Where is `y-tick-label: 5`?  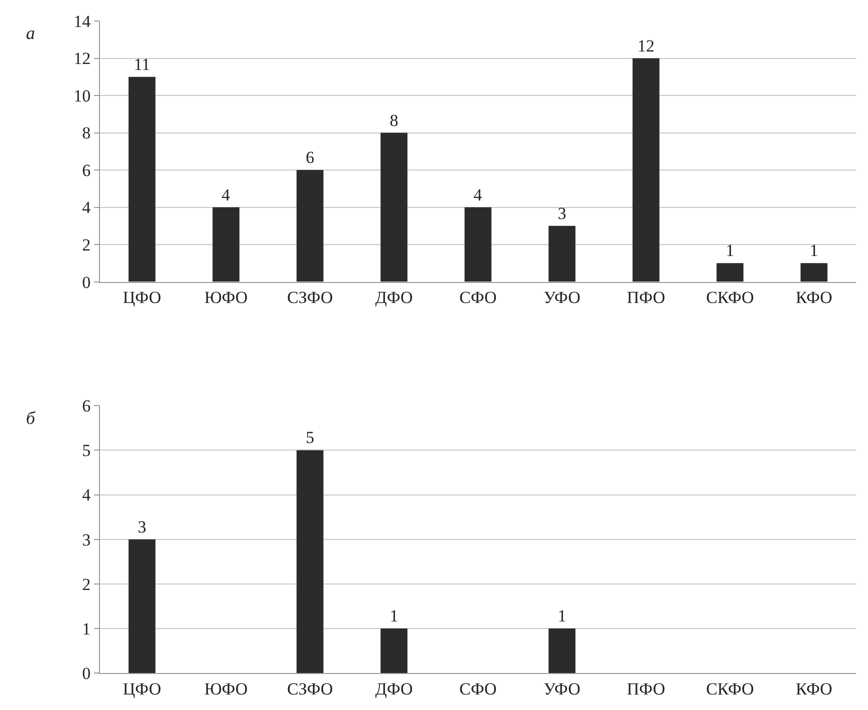
y-tick-label: 5 is located at coordinates (86, 450).